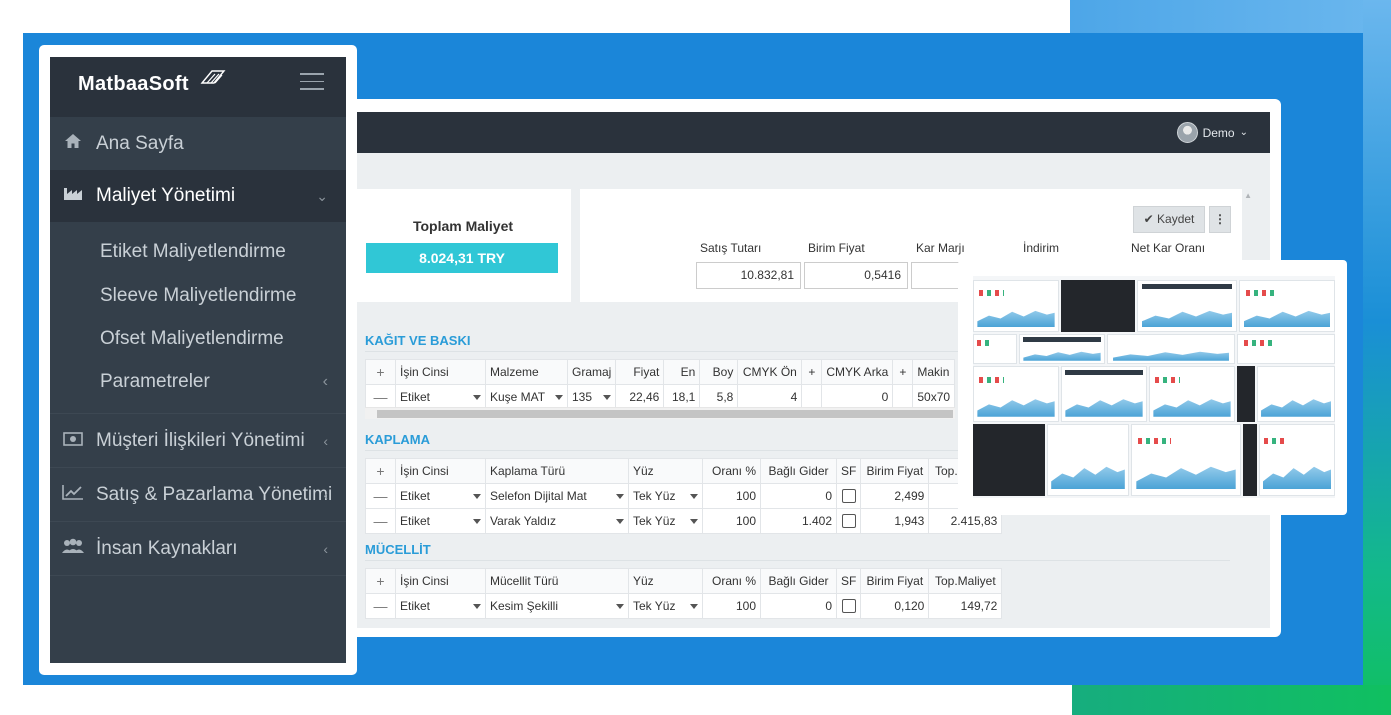  I want to click on background-accent-top, so click(1230, 16).